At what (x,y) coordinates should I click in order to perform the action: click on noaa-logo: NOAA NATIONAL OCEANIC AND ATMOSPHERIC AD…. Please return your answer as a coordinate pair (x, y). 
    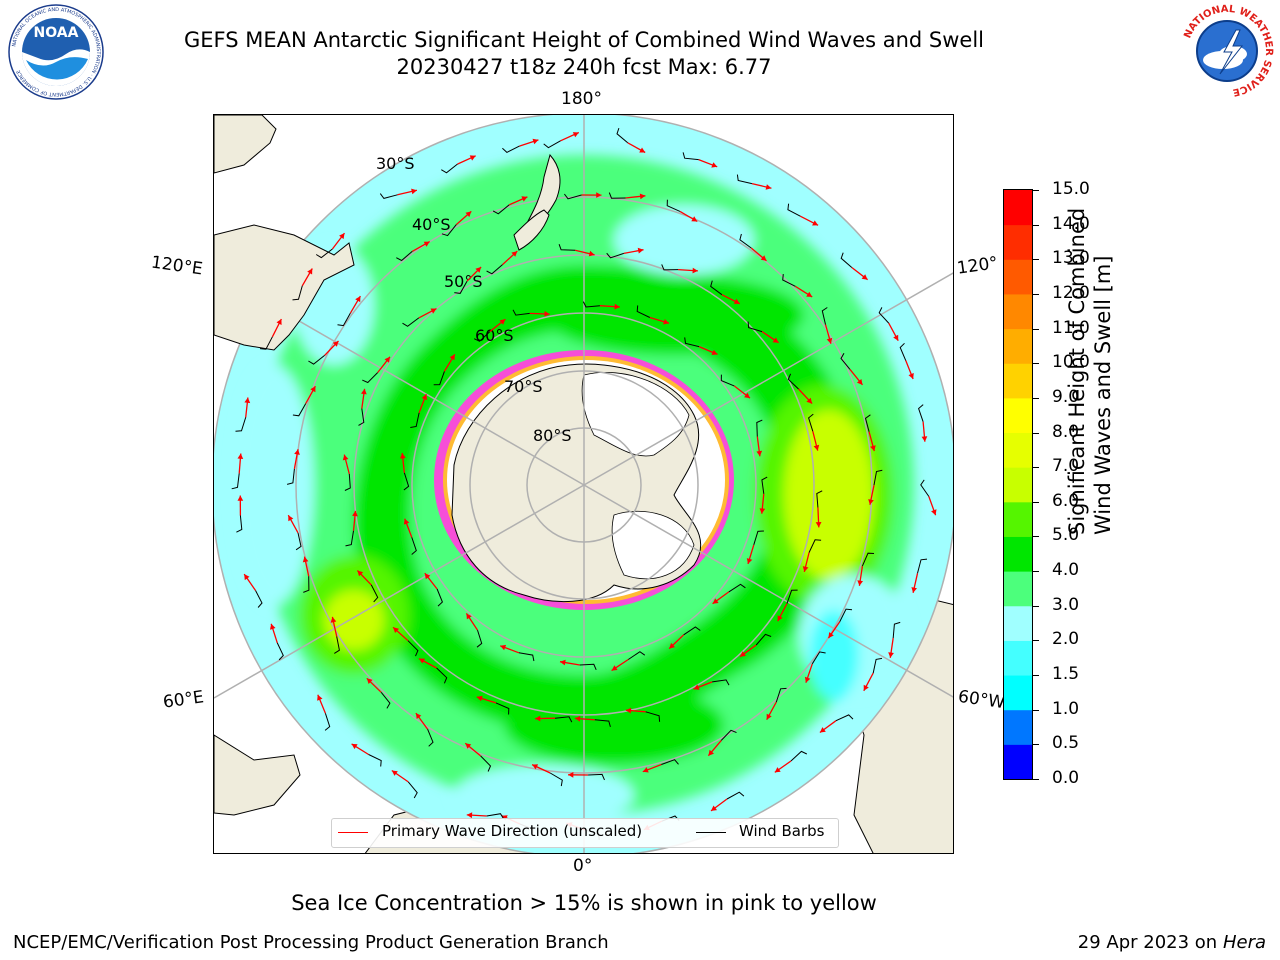
    Looking at the image, I should click on (56, 52).